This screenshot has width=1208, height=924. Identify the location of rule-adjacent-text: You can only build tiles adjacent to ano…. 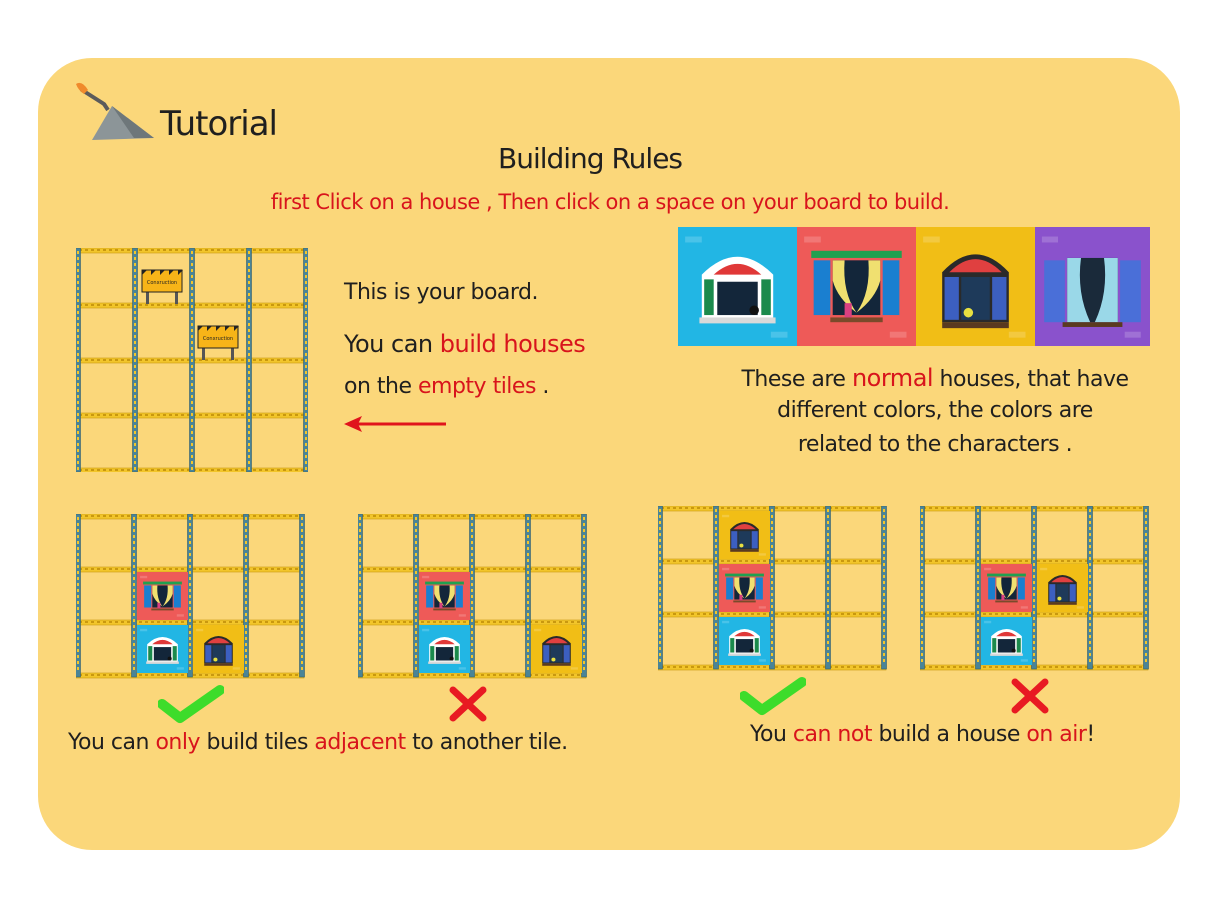
(318, 742).